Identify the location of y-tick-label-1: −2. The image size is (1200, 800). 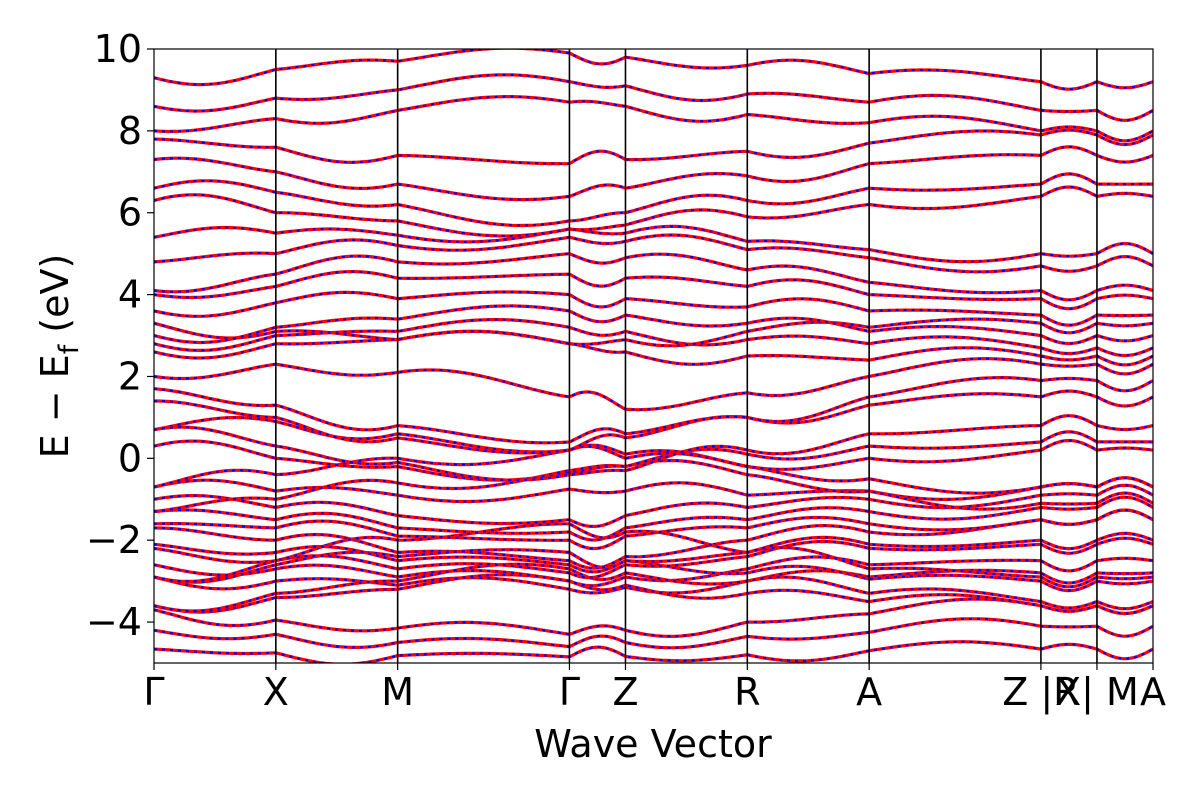
(114, 540).